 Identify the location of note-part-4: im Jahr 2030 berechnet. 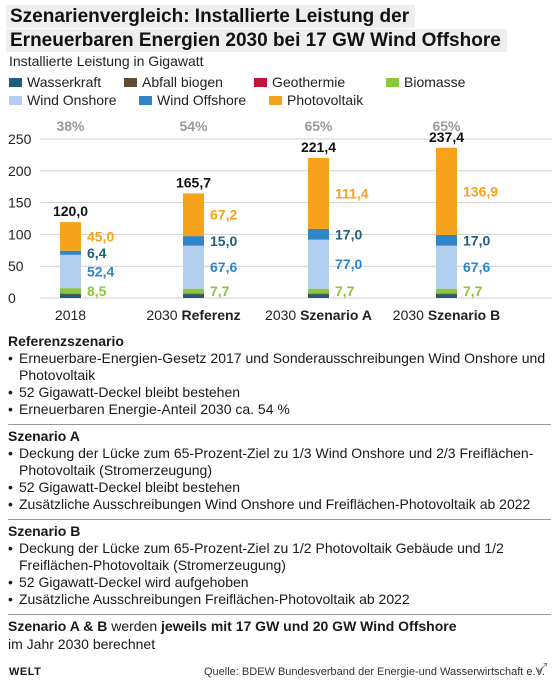
(82, 644).